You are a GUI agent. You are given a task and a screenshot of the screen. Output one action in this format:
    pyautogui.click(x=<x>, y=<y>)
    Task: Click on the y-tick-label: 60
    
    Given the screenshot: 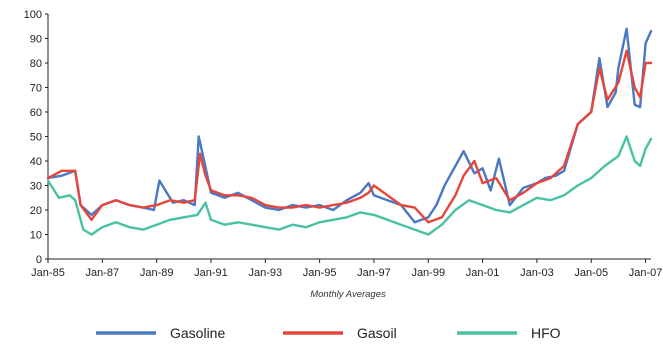 What is the action you would take?
    pyautogui.click(x=36, y=113)
    